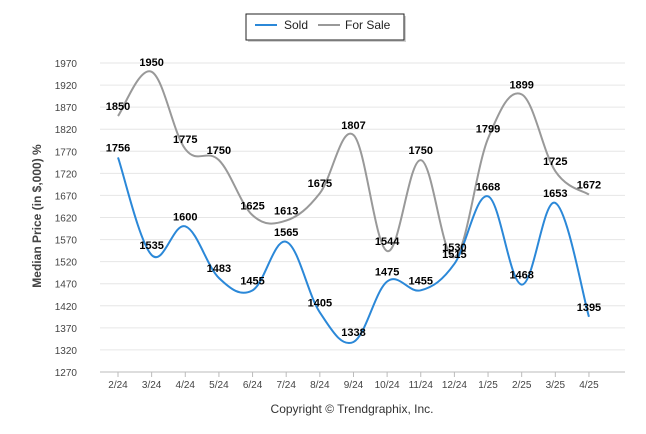  I want to click on data-label: 1850, so click(118, 107).